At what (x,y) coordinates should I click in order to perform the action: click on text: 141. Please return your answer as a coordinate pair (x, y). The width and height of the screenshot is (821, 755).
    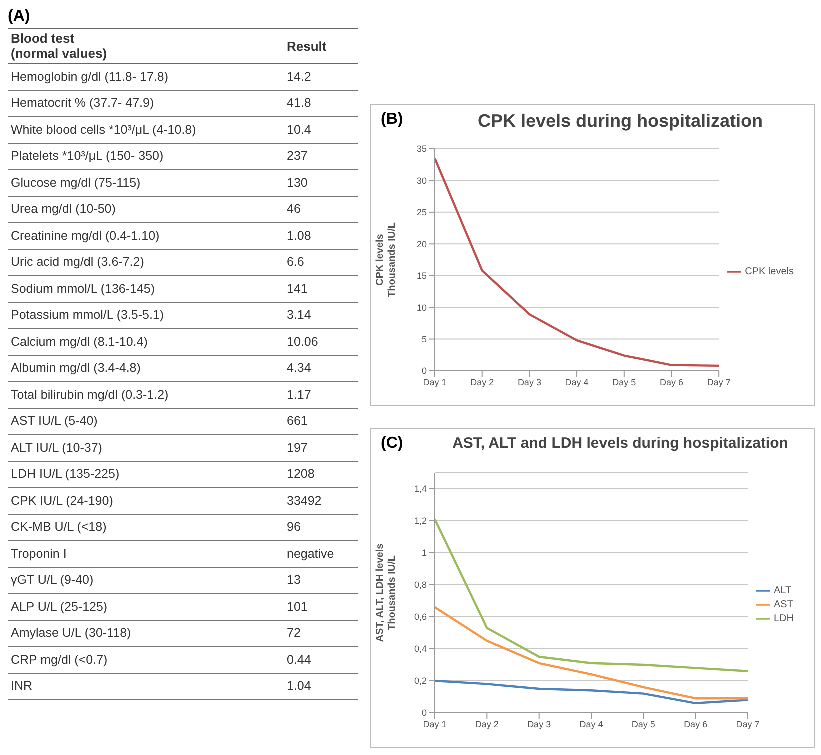
    Looking at the image, I should click on (297, 289).